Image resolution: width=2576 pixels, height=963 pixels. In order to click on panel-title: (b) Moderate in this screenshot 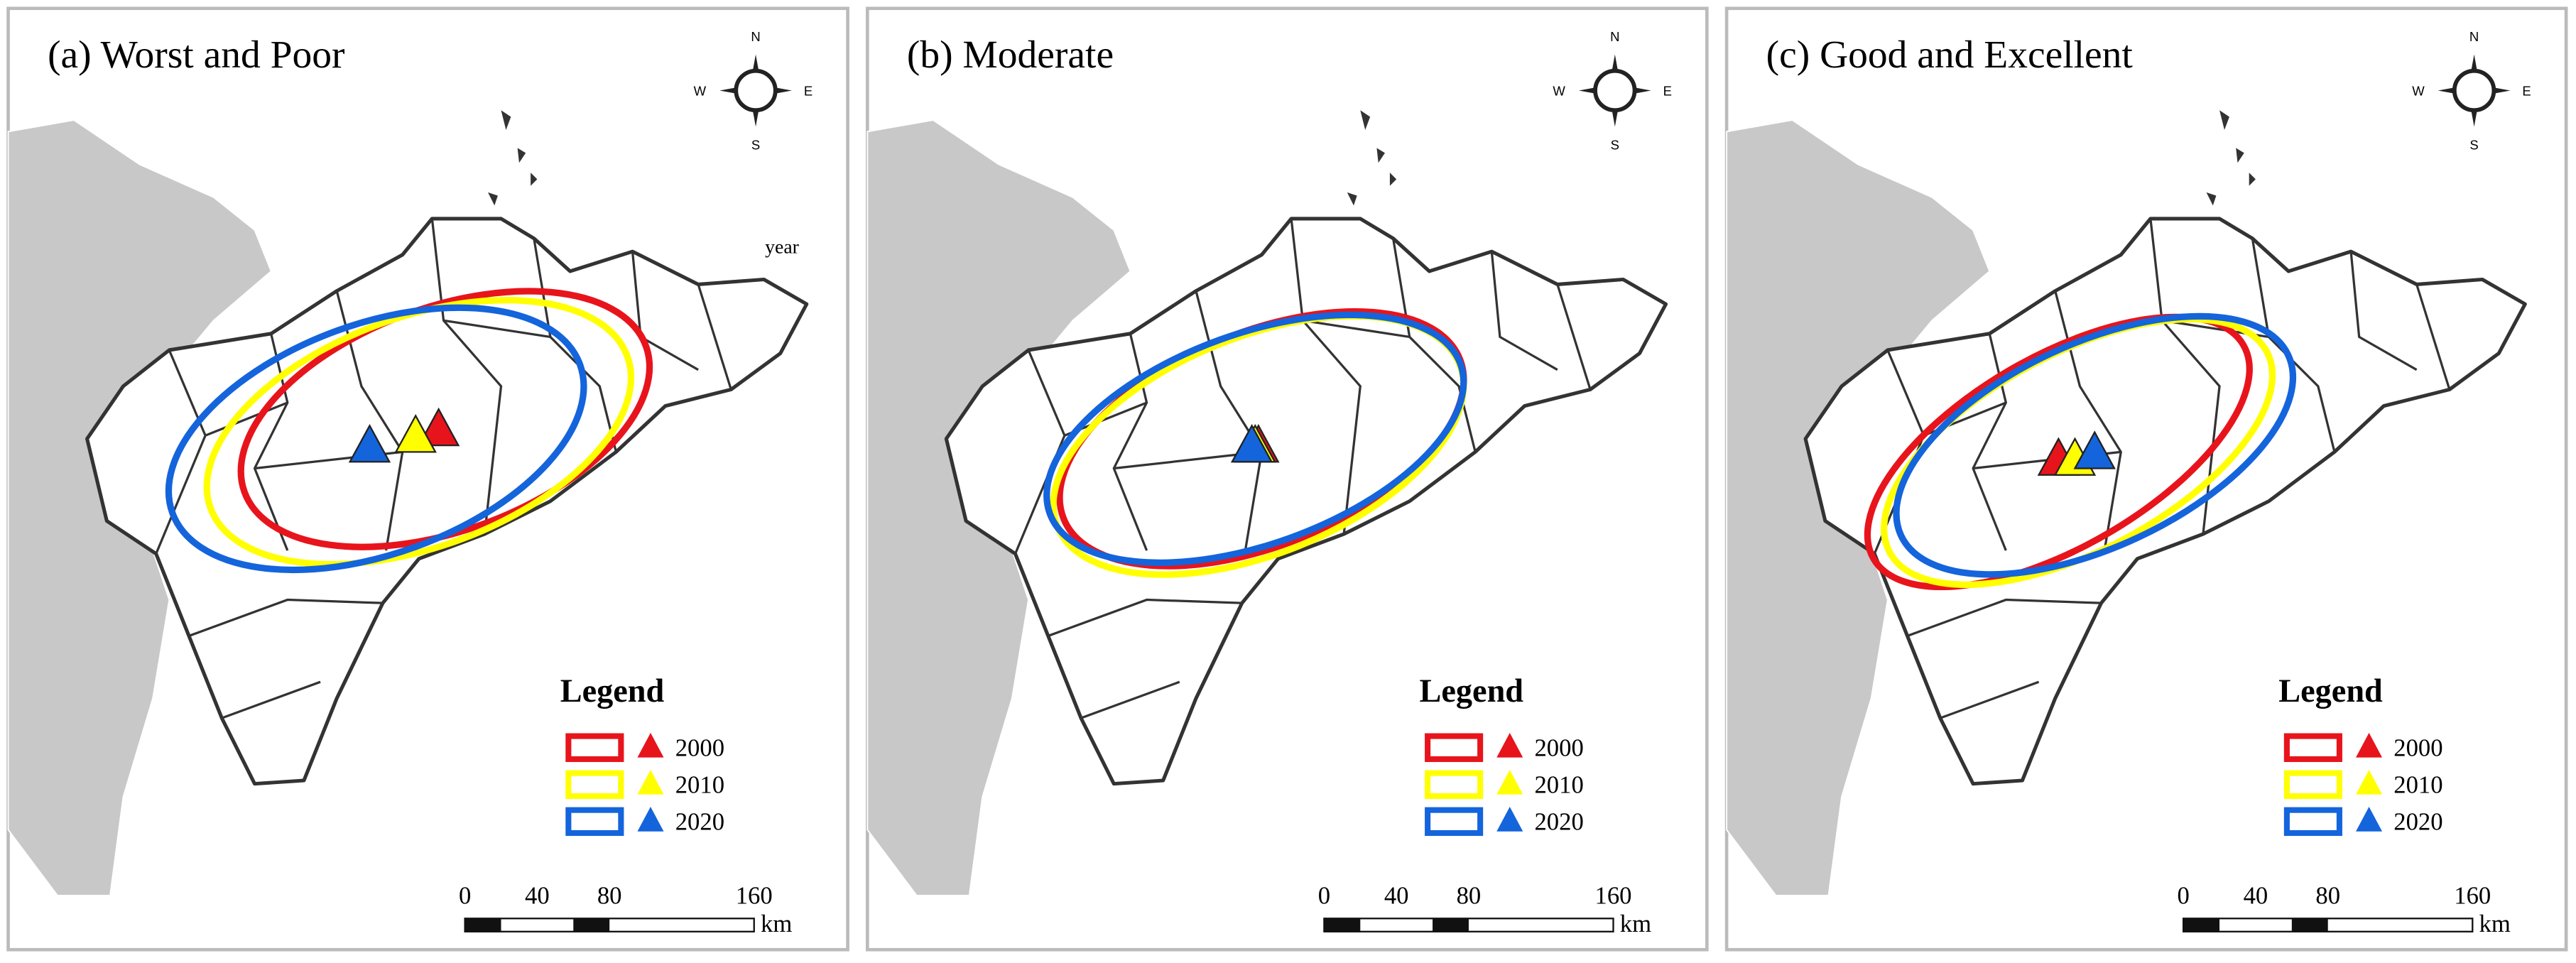, I will do `click(1011, 55)`.